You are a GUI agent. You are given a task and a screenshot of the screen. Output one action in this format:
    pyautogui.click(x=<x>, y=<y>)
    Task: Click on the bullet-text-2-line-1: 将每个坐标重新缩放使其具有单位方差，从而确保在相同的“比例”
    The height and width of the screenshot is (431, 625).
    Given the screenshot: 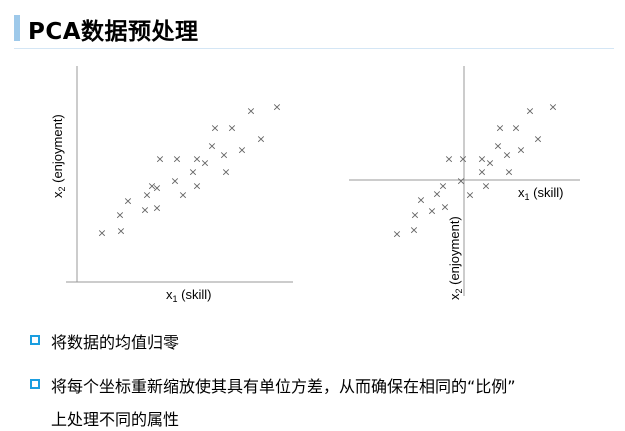 What is the action you would take?
    pyautogui.click(x=283, y=386)
    